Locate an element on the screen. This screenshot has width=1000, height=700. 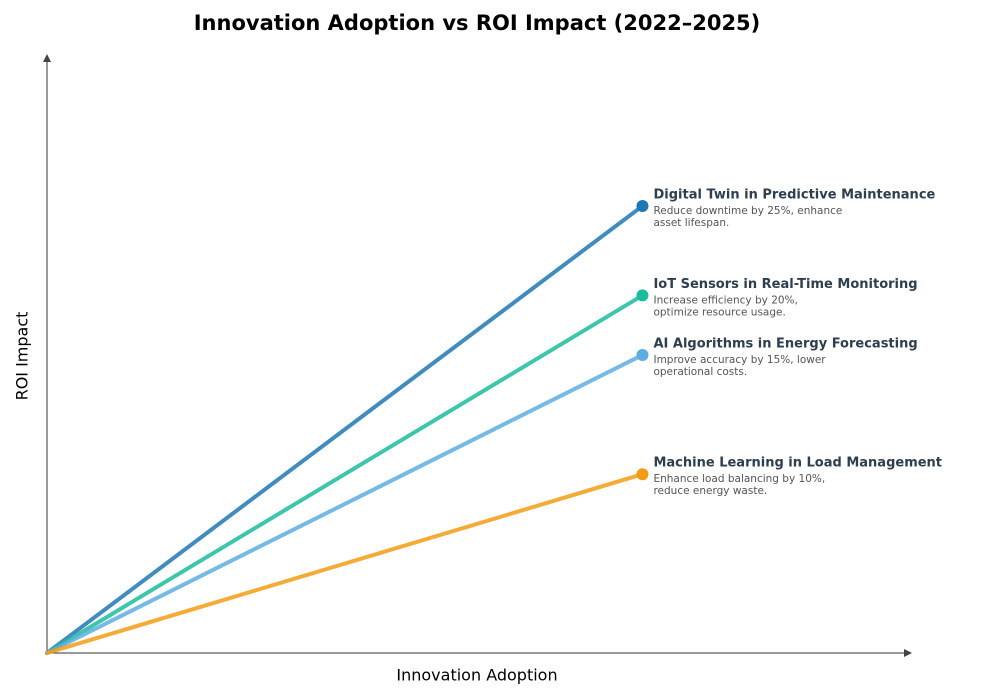
series-annotation: Improve accuracy by 15%, lower is located at coordinates (739, 360).